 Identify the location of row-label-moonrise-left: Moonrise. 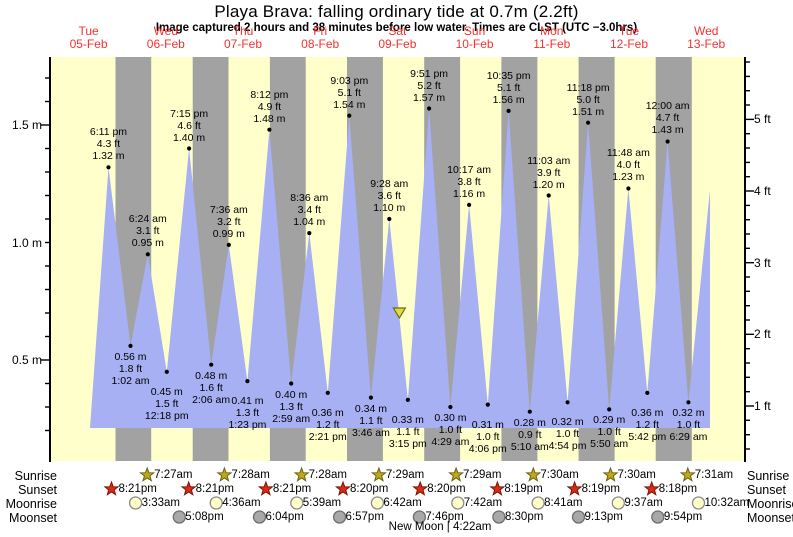
(31, 504).